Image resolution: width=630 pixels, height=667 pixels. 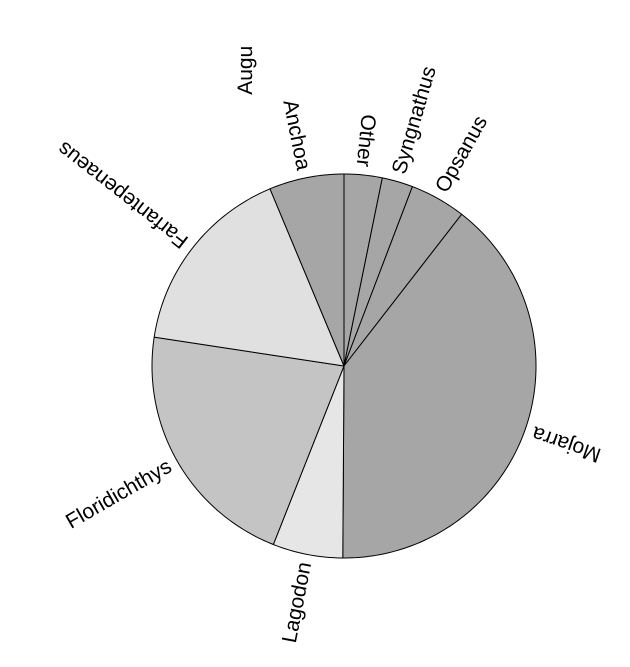 What do you see at coordinates (295, 136) in the screenshot?
I see `slice-label: Anchoa` at bounding box center [295, 136].